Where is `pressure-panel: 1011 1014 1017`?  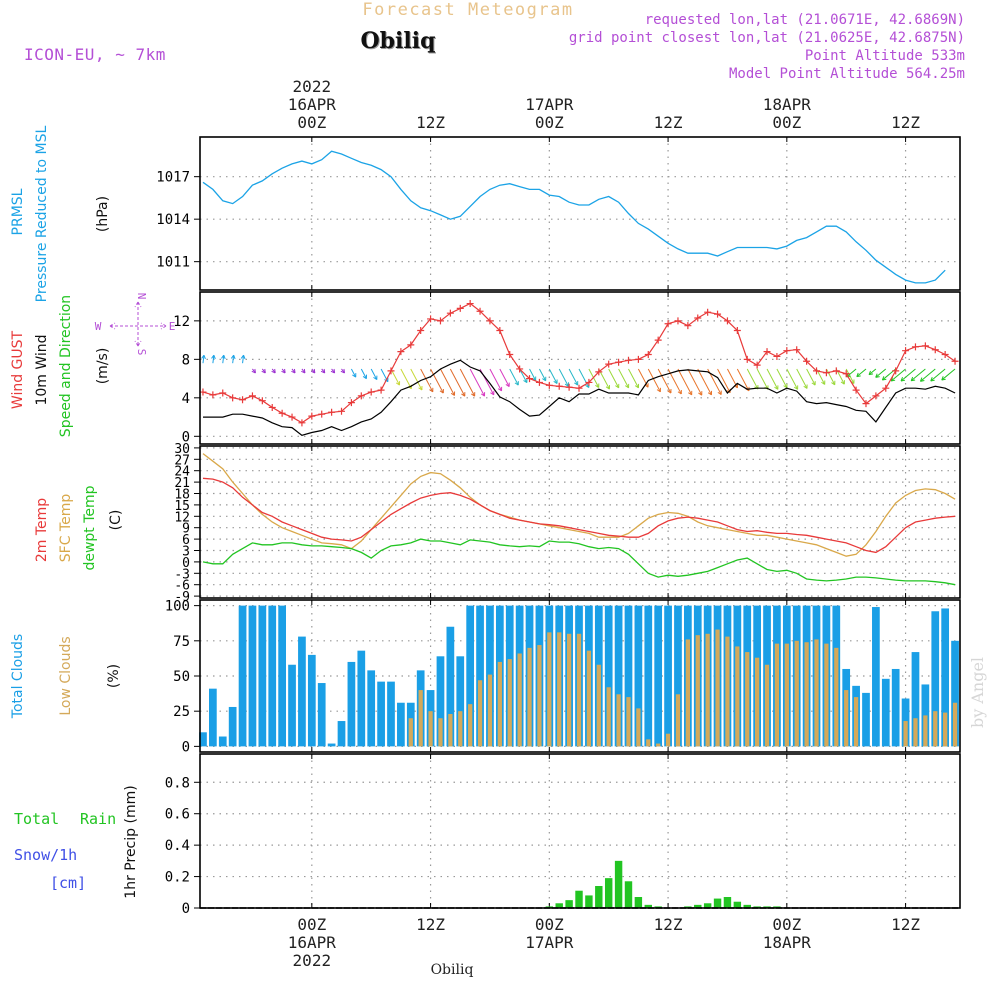
pressure-panel: 1011 1014 1017 is located at coordinates (558, 213).